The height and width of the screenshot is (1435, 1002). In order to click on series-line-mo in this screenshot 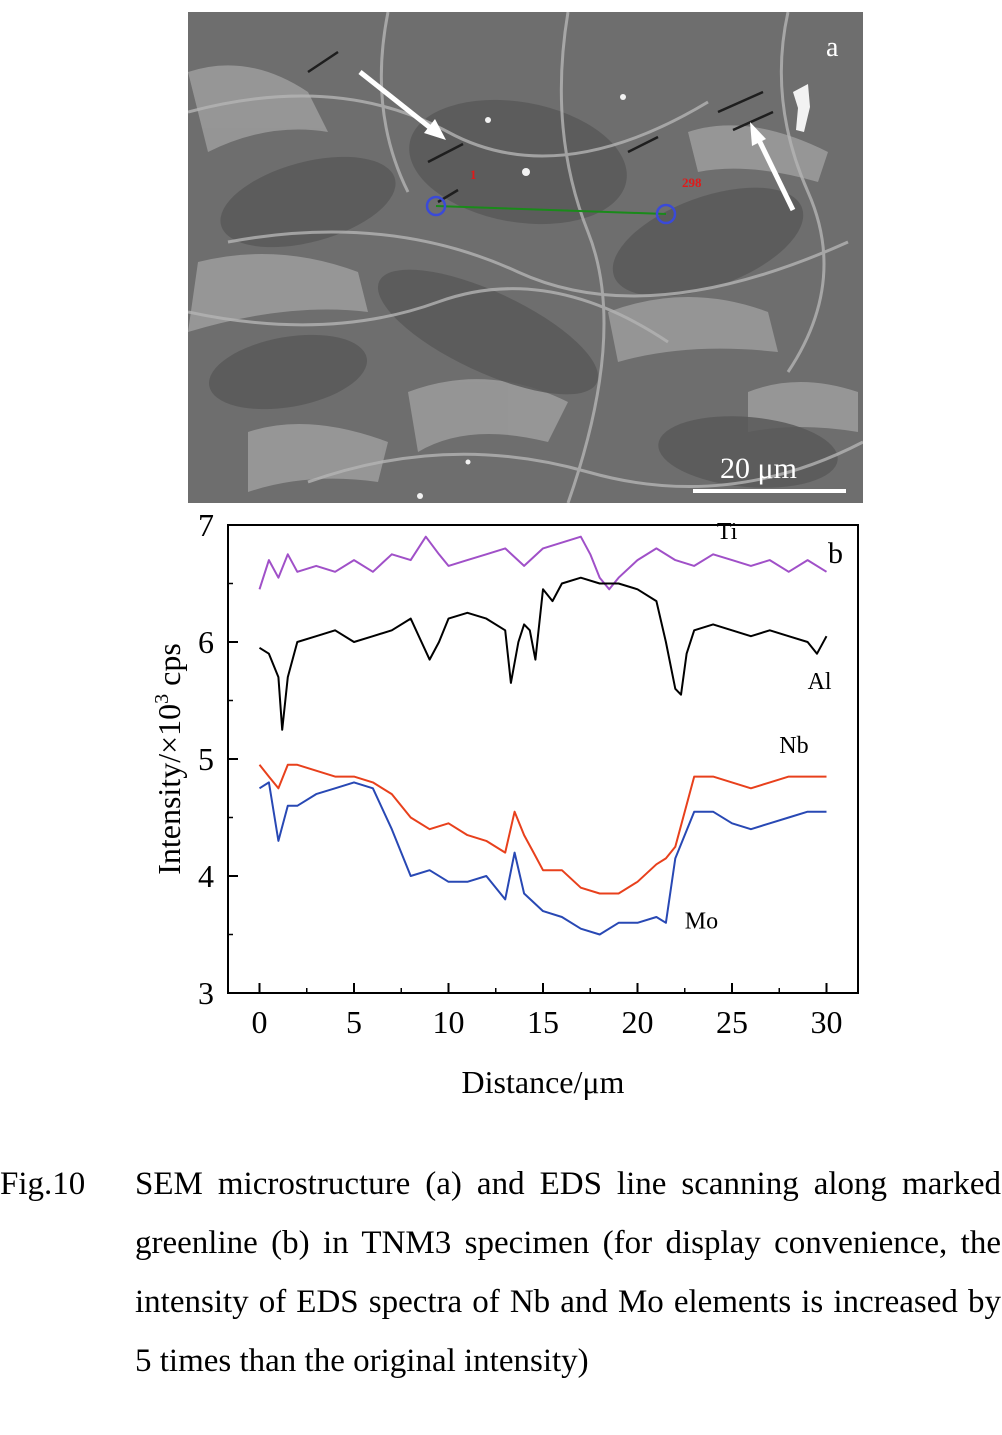, I will do `click(542, 858)`.